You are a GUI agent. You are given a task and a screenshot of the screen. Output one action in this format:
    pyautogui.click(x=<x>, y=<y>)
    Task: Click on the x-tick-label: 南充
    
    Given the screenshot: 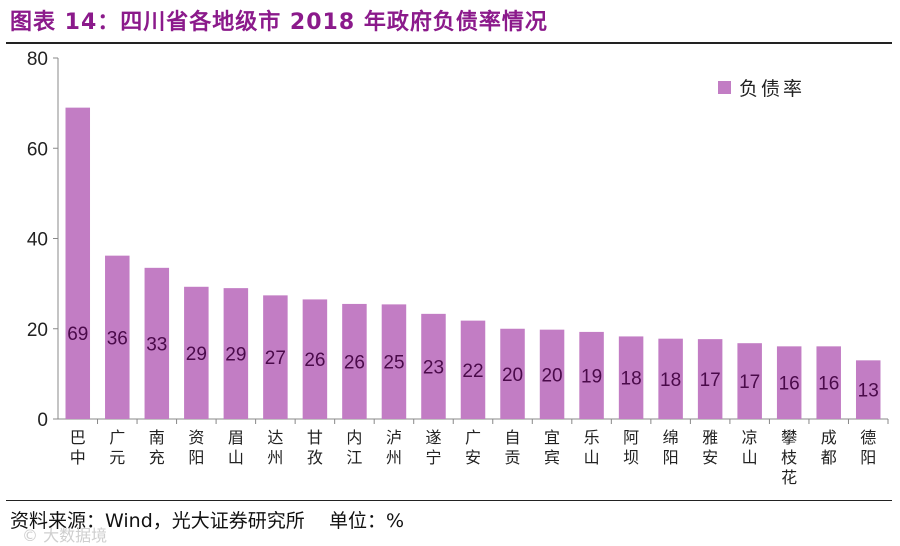 What is the action you would take?
    pyautogui.click(x=157, y=447)
    